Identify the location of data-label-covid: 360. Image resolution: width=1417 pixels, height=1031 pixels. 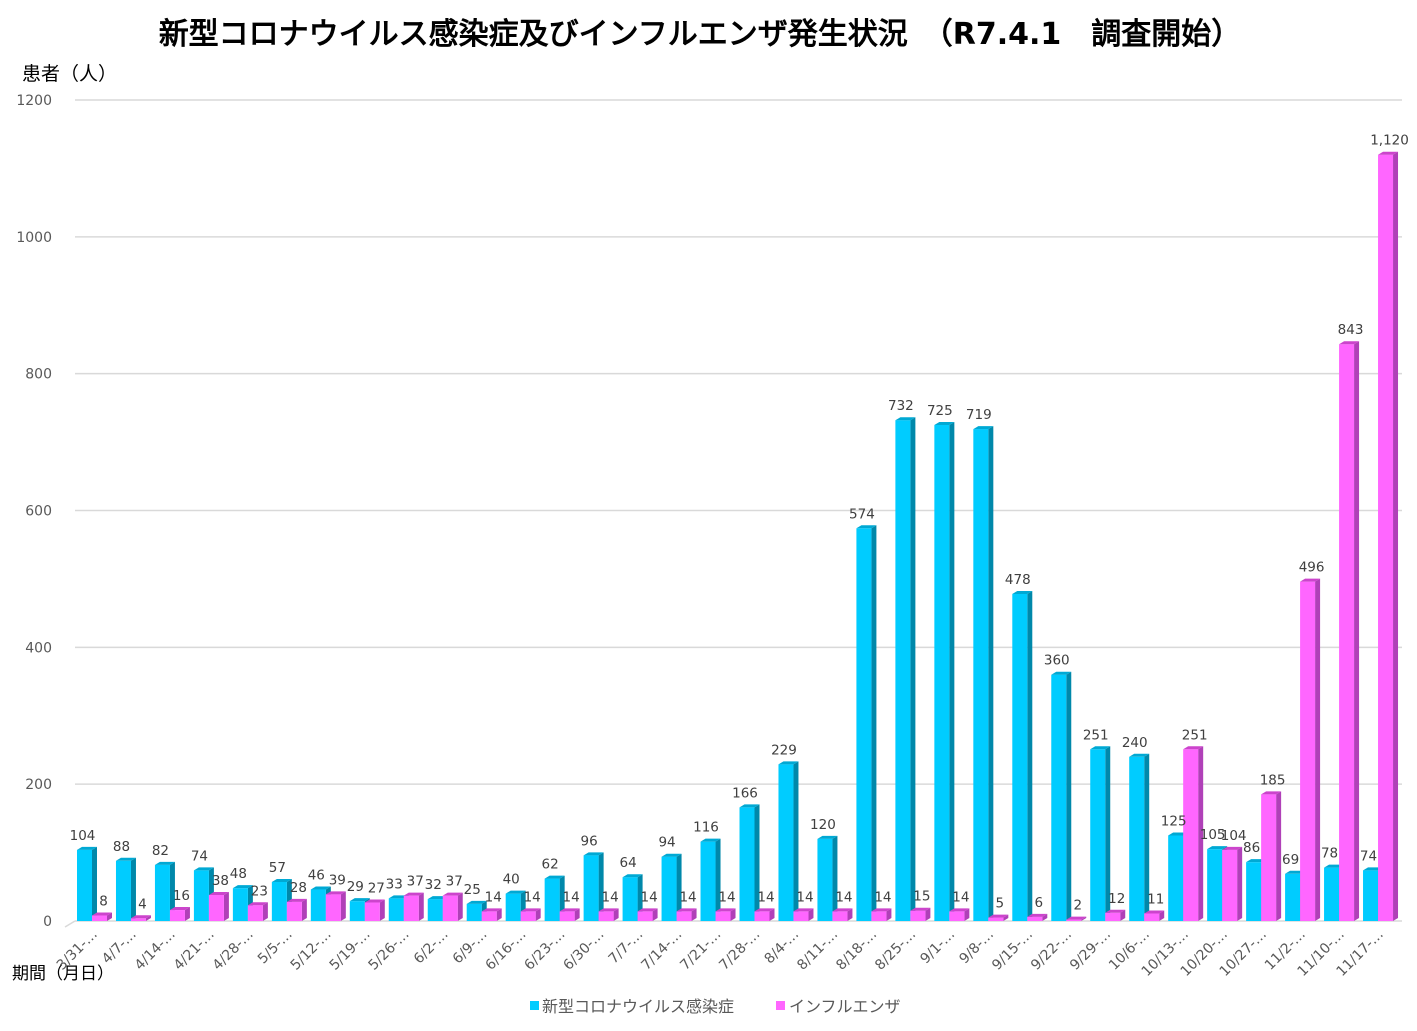
(1057, 661).